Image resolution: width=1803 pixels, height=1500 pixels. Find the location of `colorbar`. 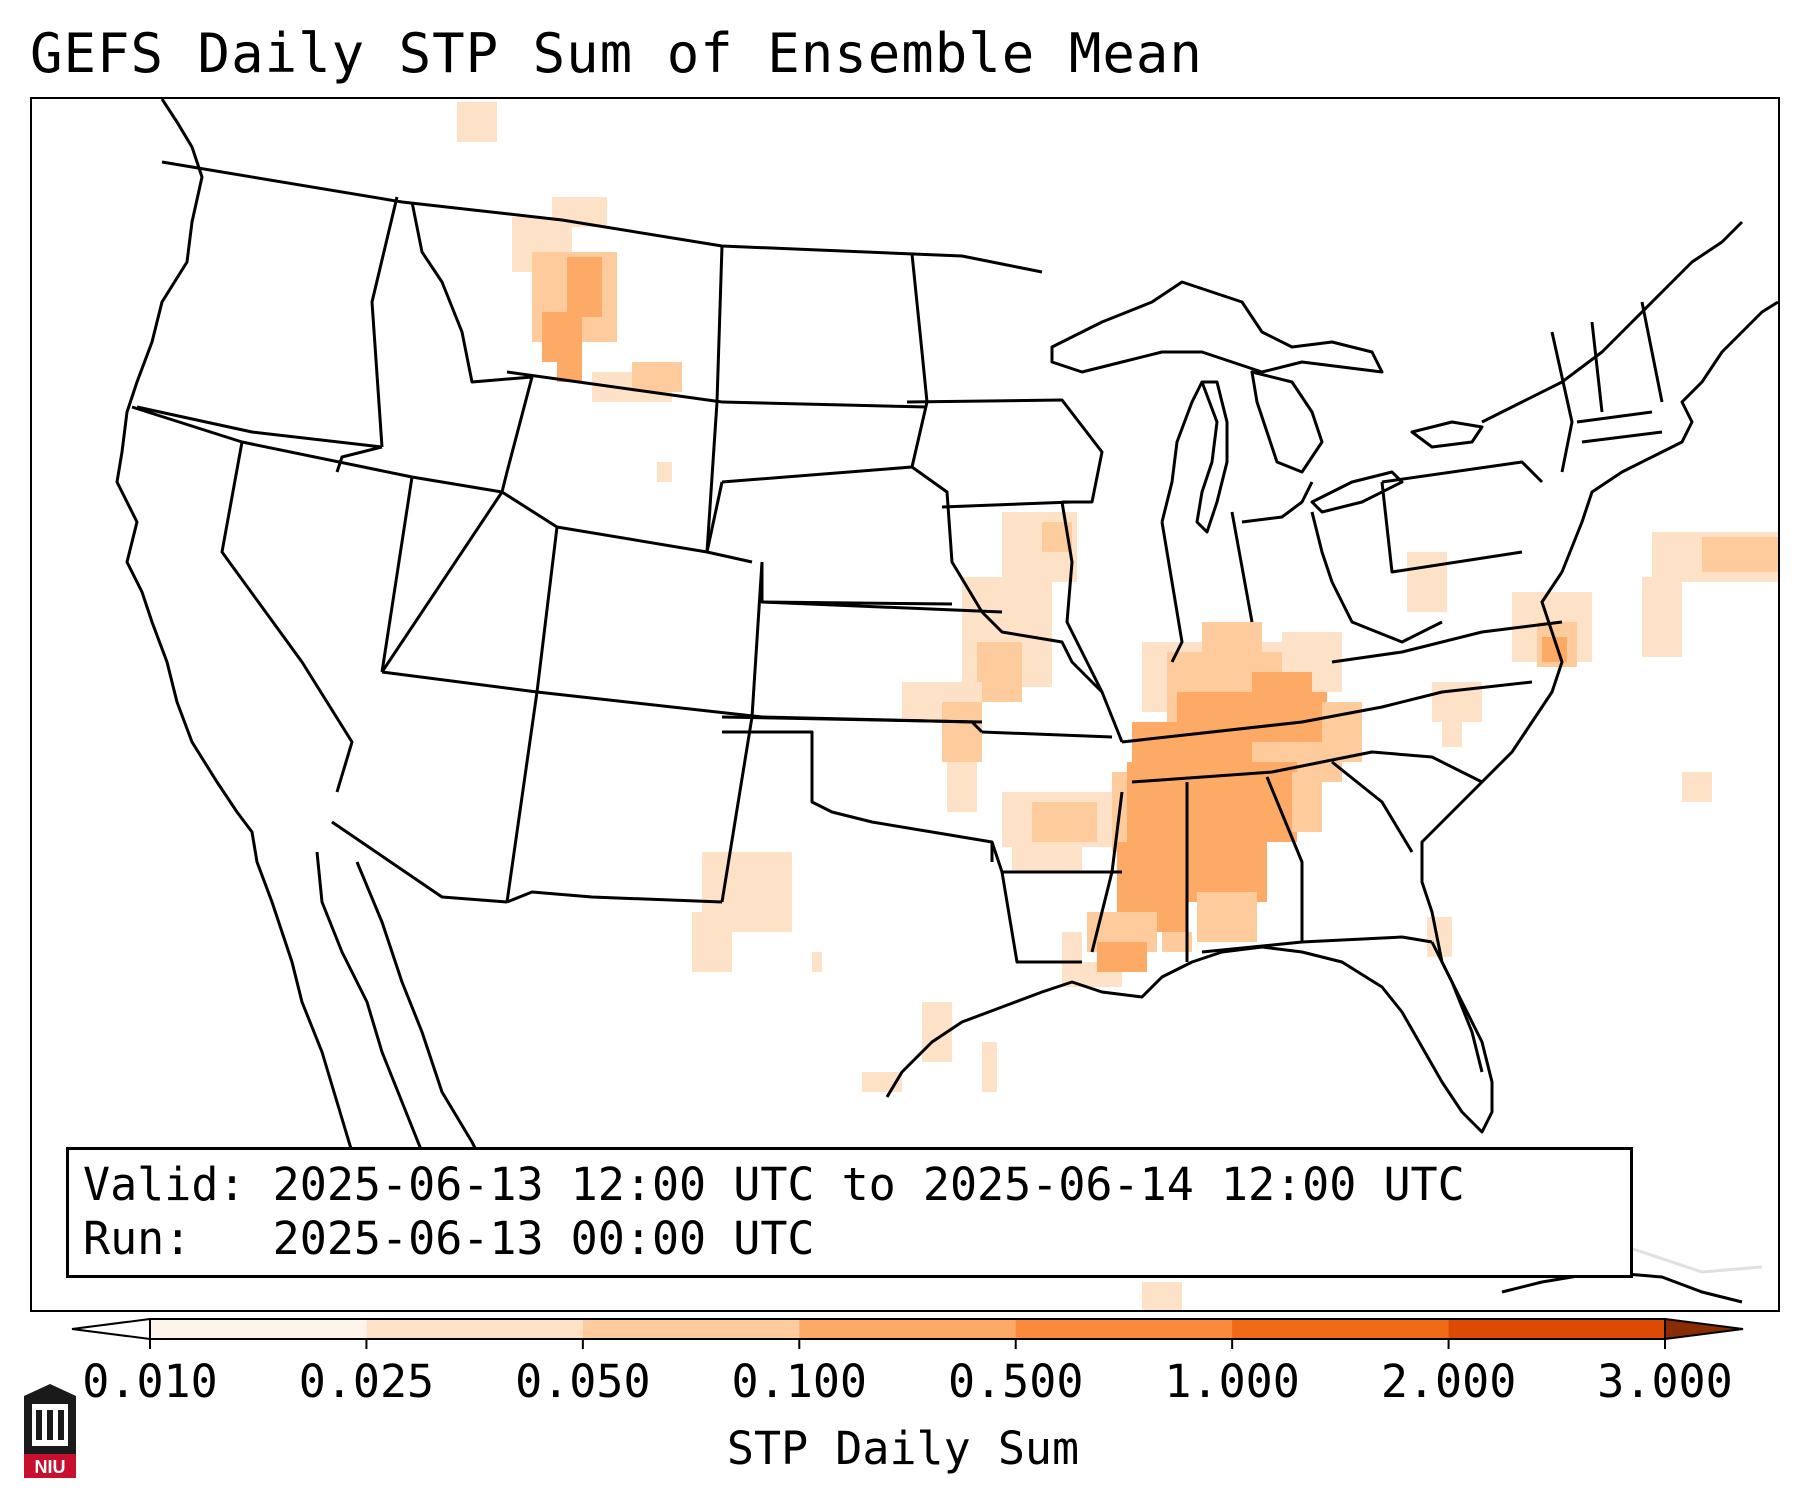

colorbar is located at coordinates (907, 1333).